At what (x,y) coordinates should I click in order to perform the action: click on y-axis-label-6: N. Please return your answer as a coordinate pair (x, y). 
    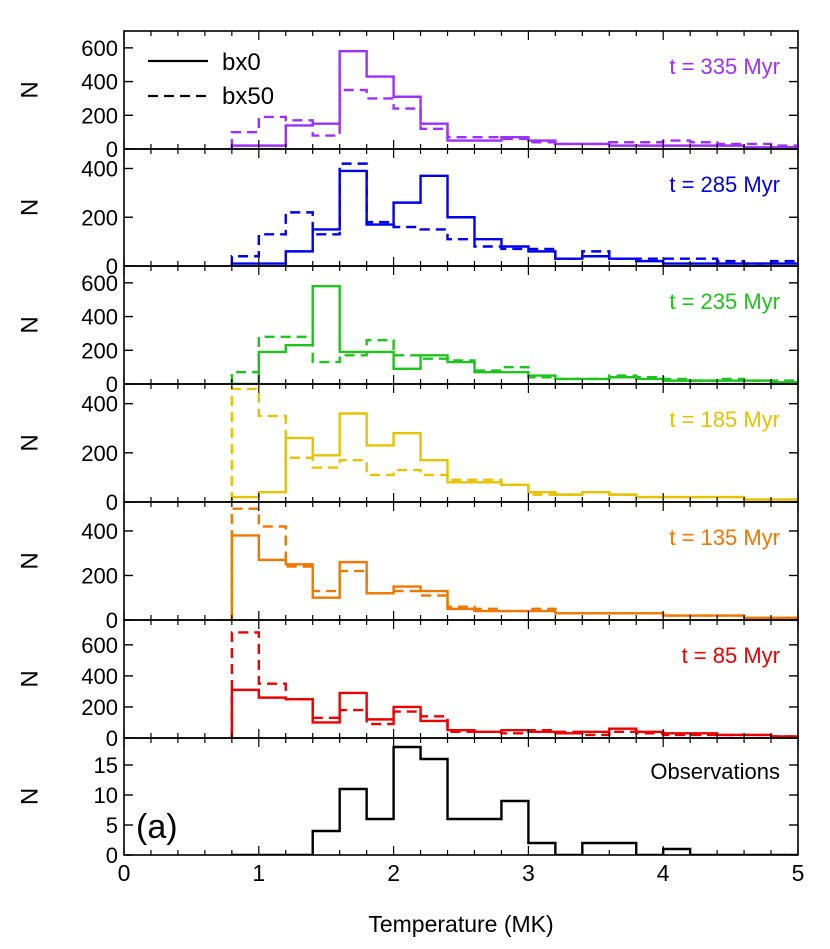
    Looking at the image, I should click on (29, 796).